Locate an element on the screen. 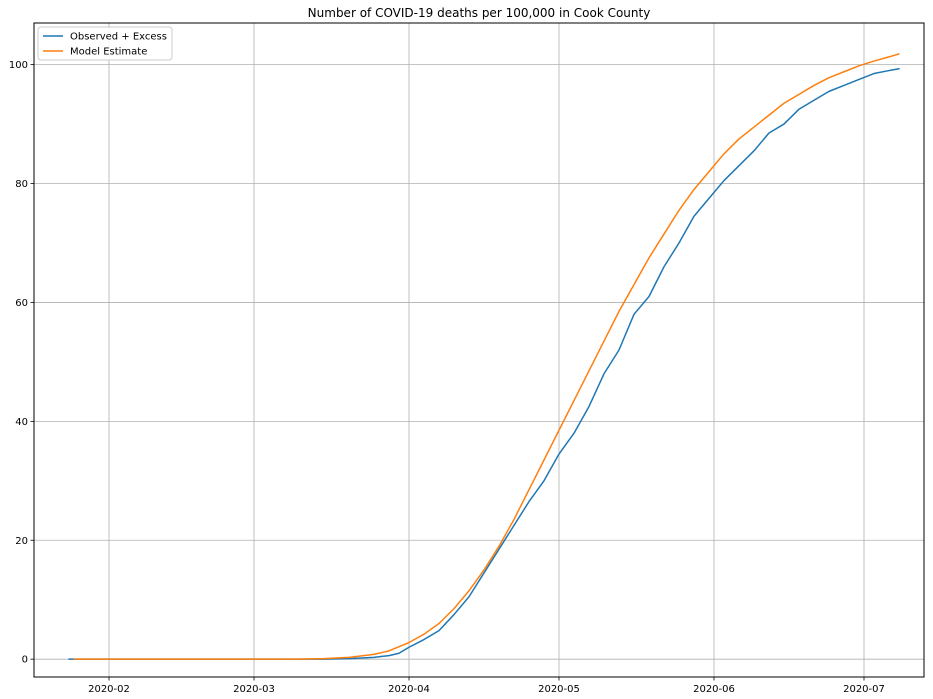  x-tick-label: 2020-07 is located at coordinates (864, 689).